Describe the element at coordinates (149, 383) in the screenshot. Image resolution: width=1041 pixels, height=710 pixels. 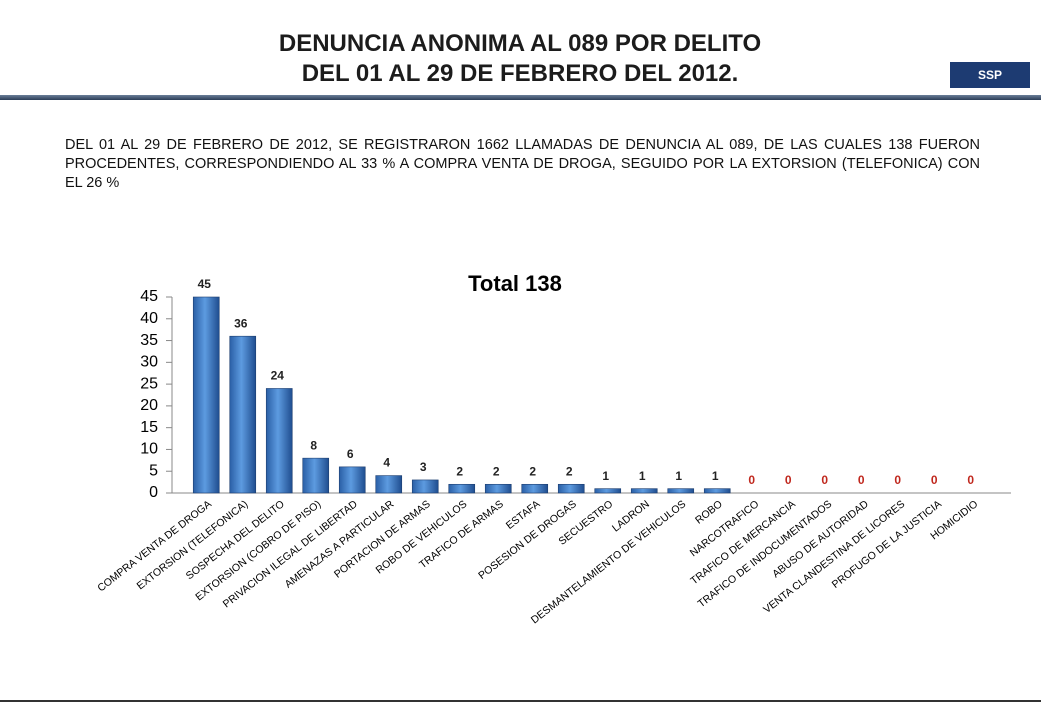
I see `y-tick-label: 25` at that location.